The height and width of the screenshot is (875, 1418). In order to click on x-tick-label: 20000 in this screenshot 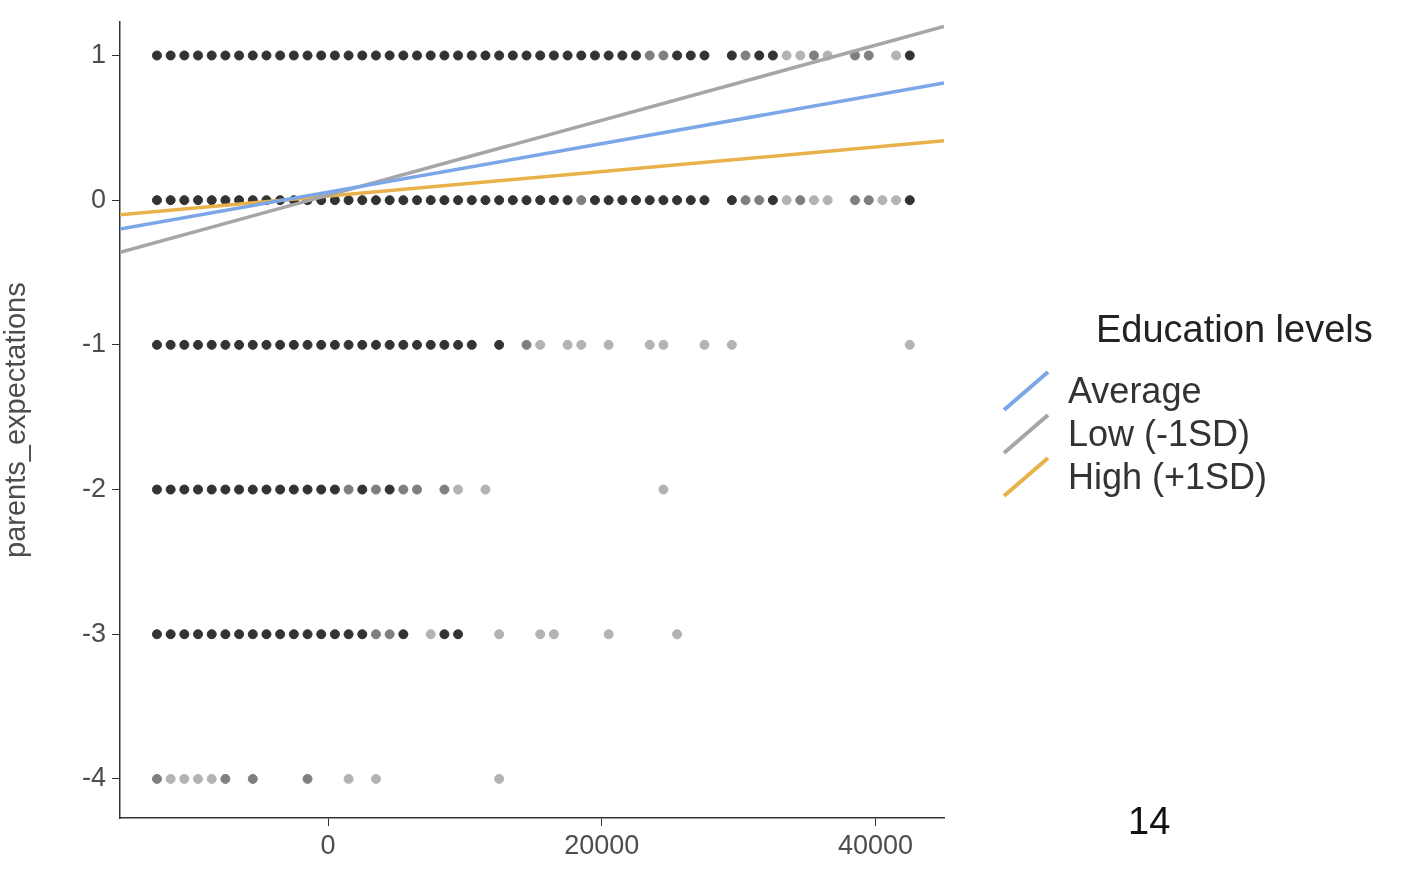, I will do `click(602, 844)`.